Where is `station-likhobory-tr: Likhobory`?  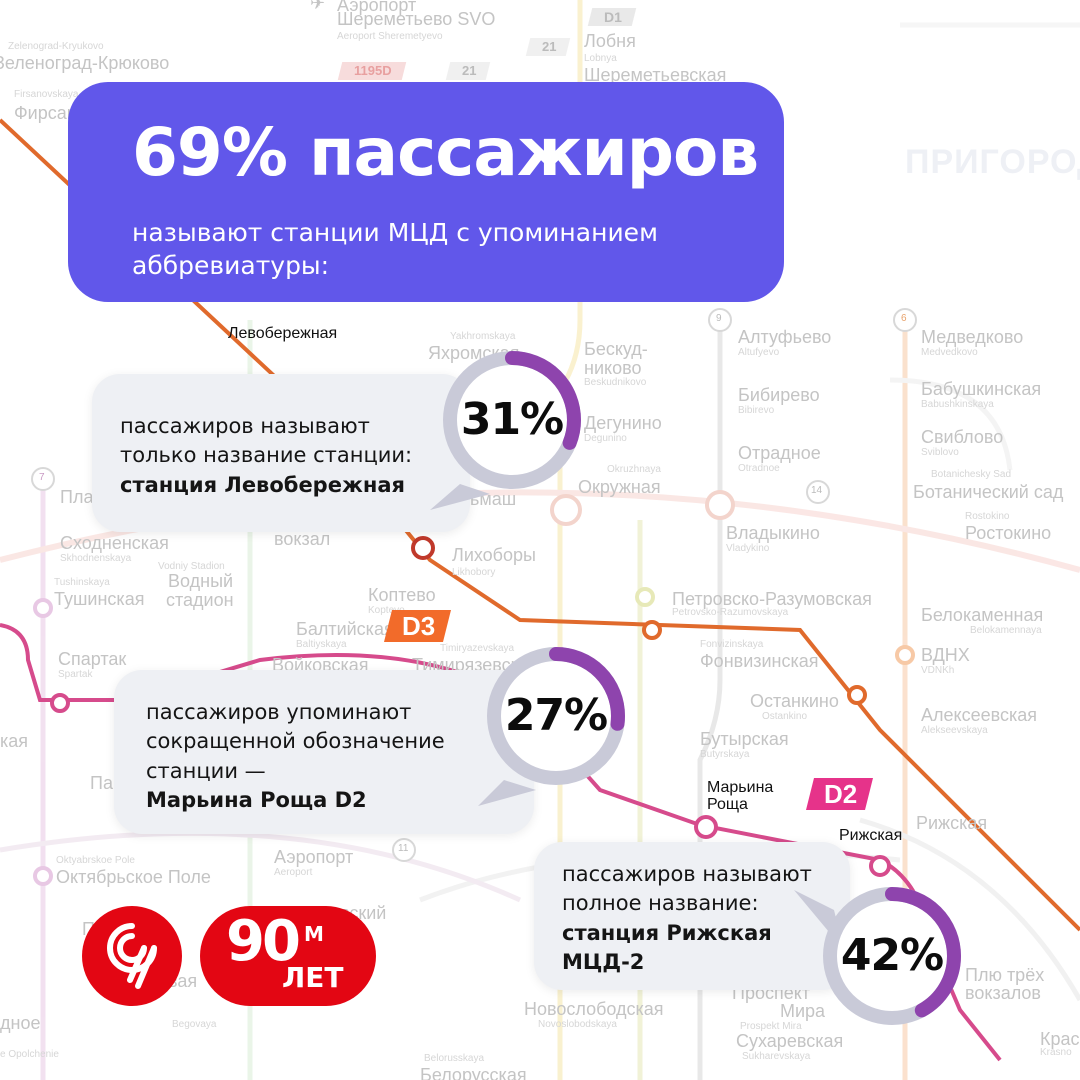 station-likhobory-tr: Likhobory is located at coordinates (474, 572).